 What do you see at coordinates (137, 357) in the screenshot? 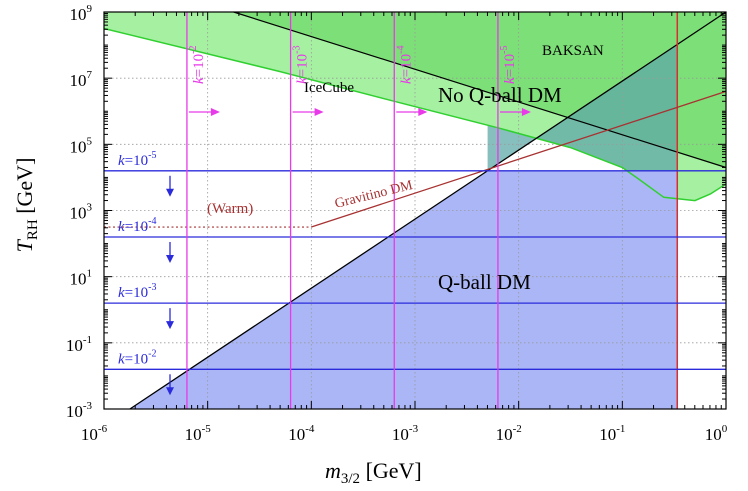
I see `k-horizontal-label: k=10-2` at bounding box center [137, 357].